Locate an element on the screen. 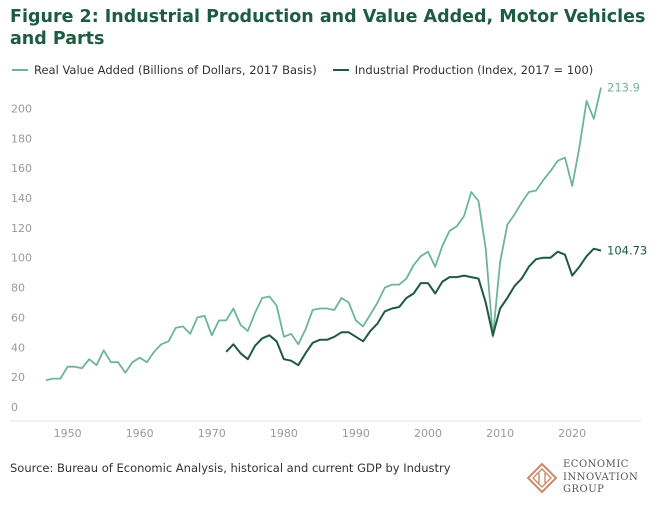  y-tick-label: 200 is located at coordinates (21, 108).